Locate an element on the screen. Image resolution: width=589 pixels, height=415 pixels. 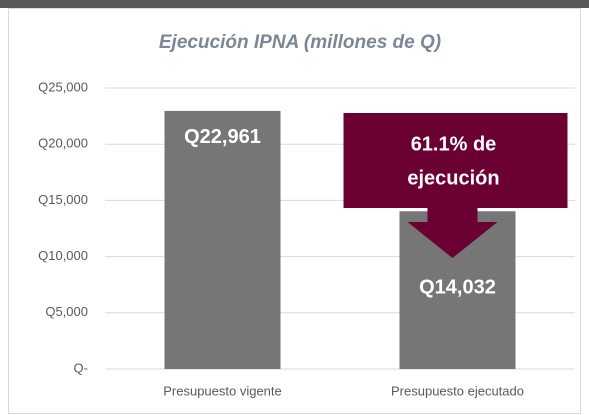
callout-text: 61.1% de is located at coordinates (454, 144).